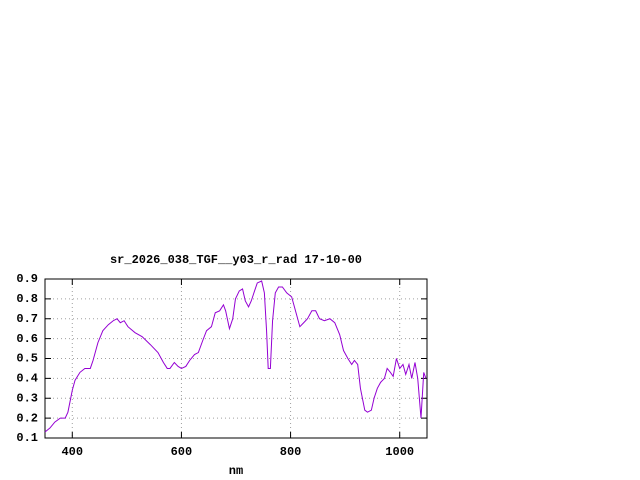 This screenshot has width=640, height=480. Describe the element at coordinates (399, 452) in the screenshot. I see `x-tick-label: 1000` at that location.